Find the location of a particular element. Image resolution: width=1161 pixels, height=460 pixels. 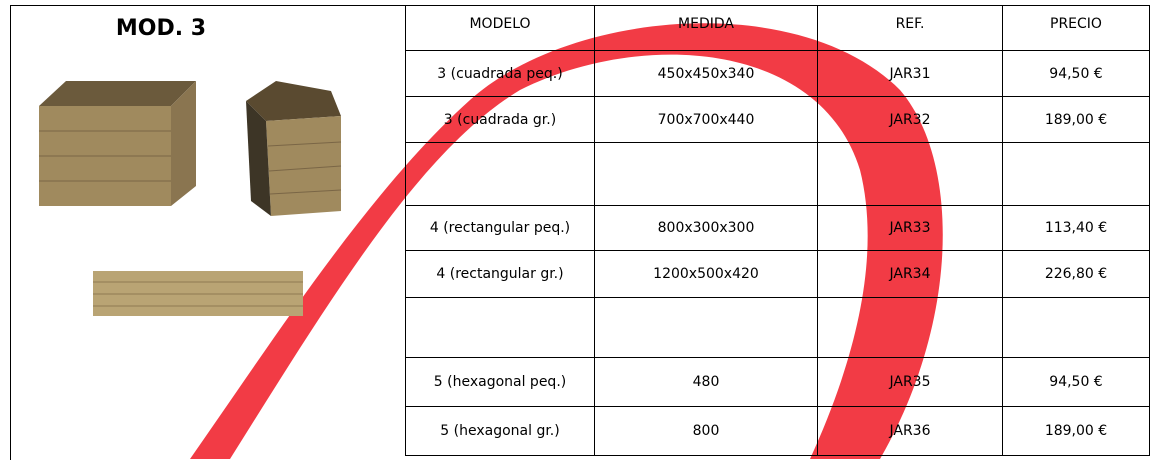

row: 3 (cuadrada peq.) 450x450x340 JAR31 94,50 € is located at coordinates (777, 73).